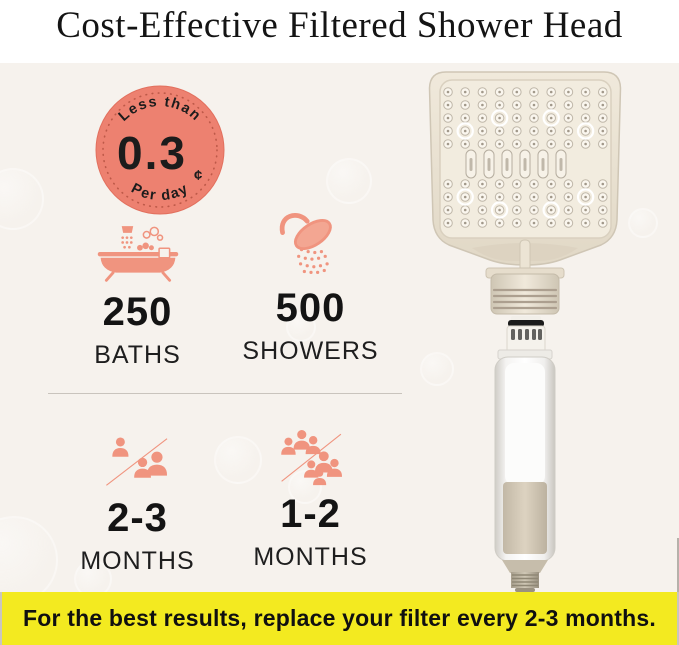 This screenshot has height=645, width=679. Describe the element at coordinates (138, 247) in the screenshot. I see `bathtub-icon` at that location.